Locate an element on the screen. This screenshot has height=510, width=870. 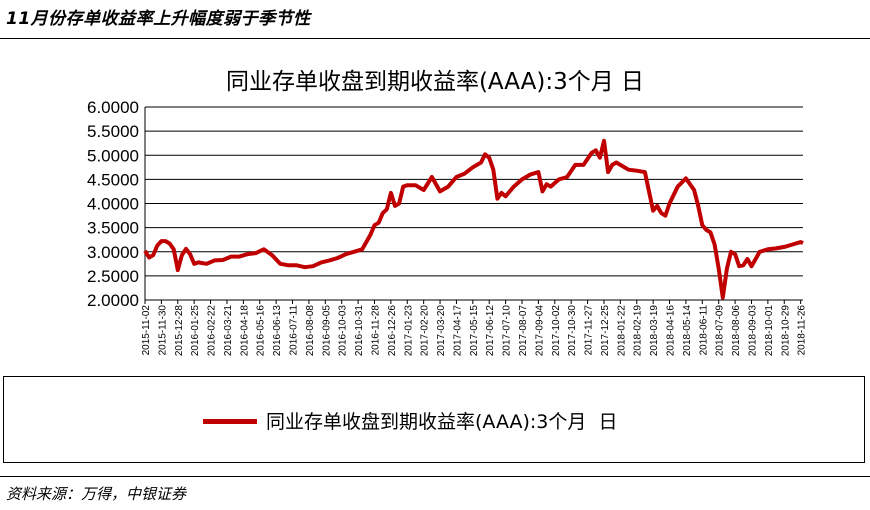
figure-heading: 11月份存单收益率上升幅度弱于季节性 is located at coordinates (158, 19).